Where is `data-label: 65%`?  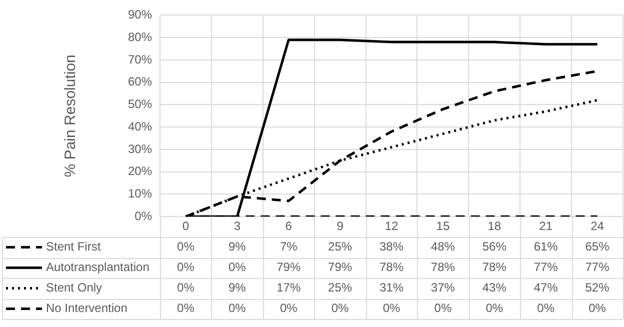
data-label: 65% is located at coordinates (597, 247).